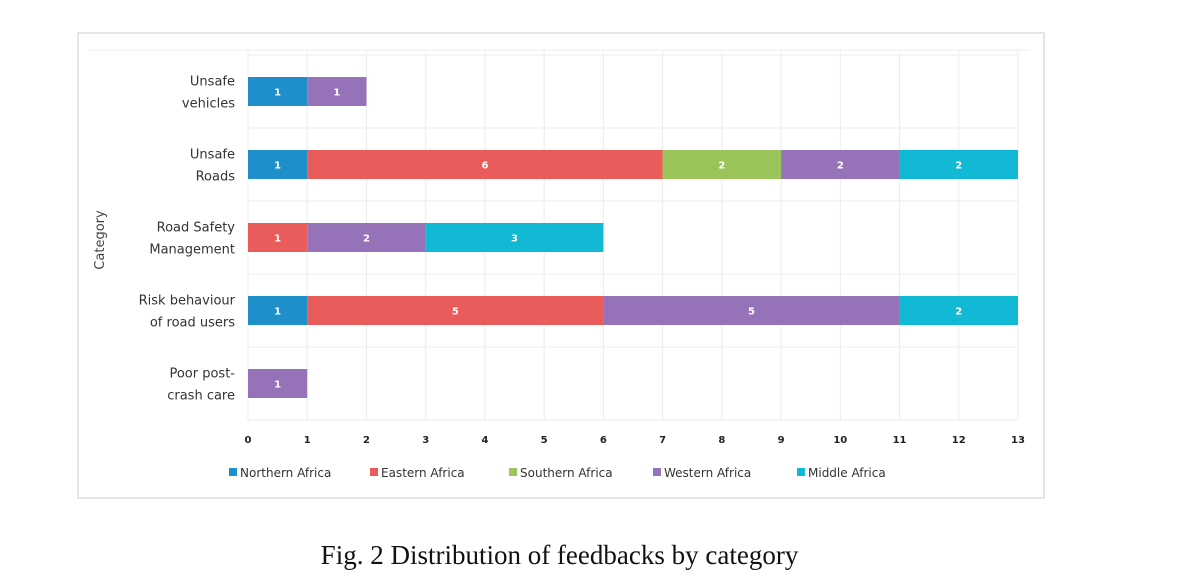  I want to click on x-tick-label: 7, so click(662, 440).